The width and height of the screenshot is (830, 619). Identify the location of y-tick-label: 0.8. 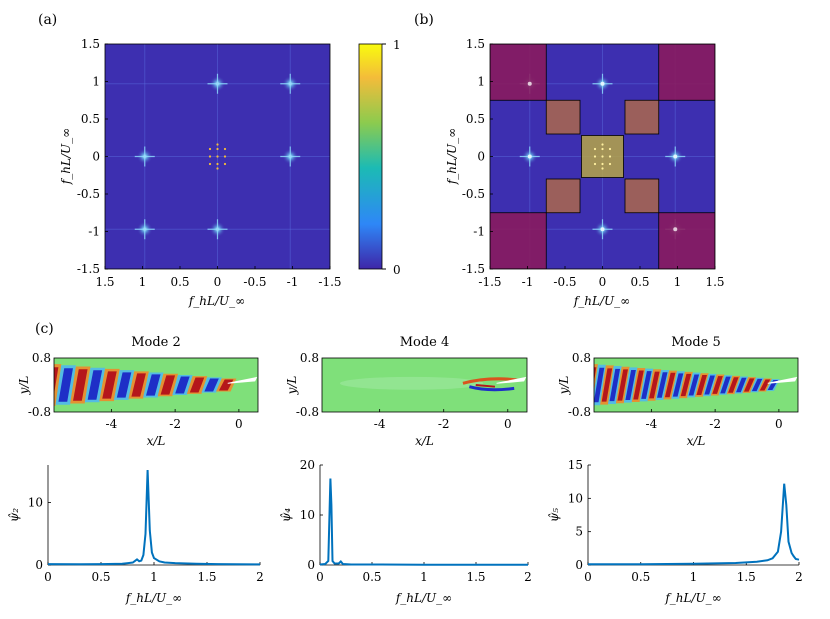
(581, 358).